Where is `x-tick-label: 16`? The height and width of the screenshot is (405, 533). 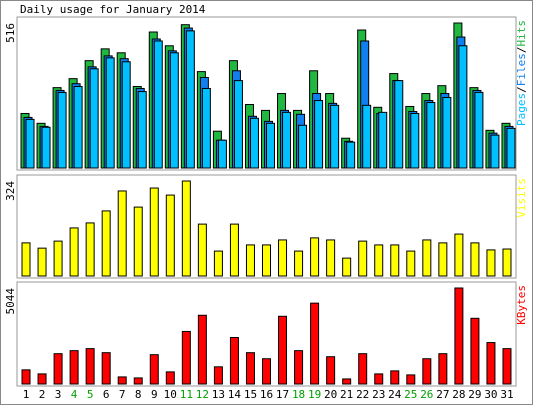
x-tick-label: 16 is located at coordinates (266, 394).